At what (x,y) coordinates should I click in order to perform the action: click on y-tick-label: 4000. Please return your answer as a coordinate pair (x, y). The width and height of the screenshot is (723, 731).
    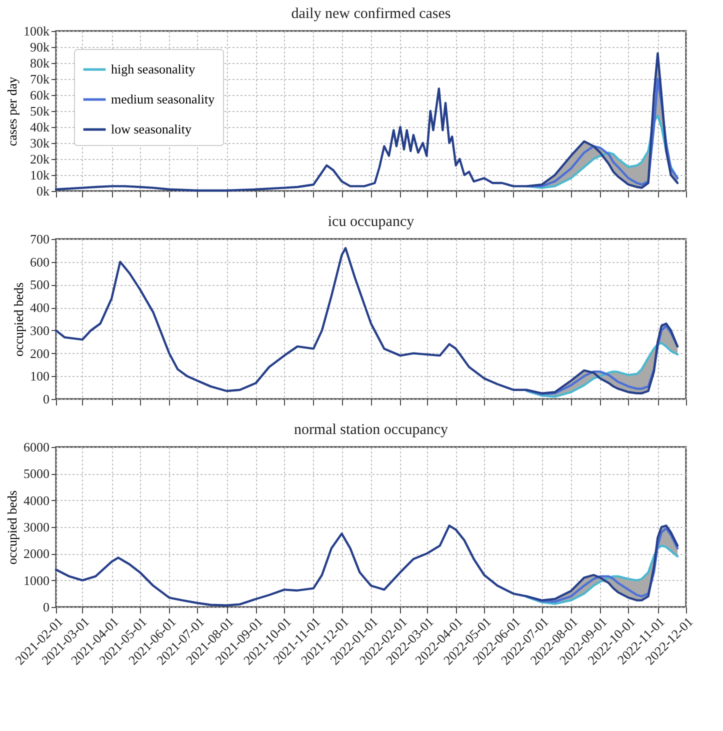
    Looking at the image, I should click on (37, 500).